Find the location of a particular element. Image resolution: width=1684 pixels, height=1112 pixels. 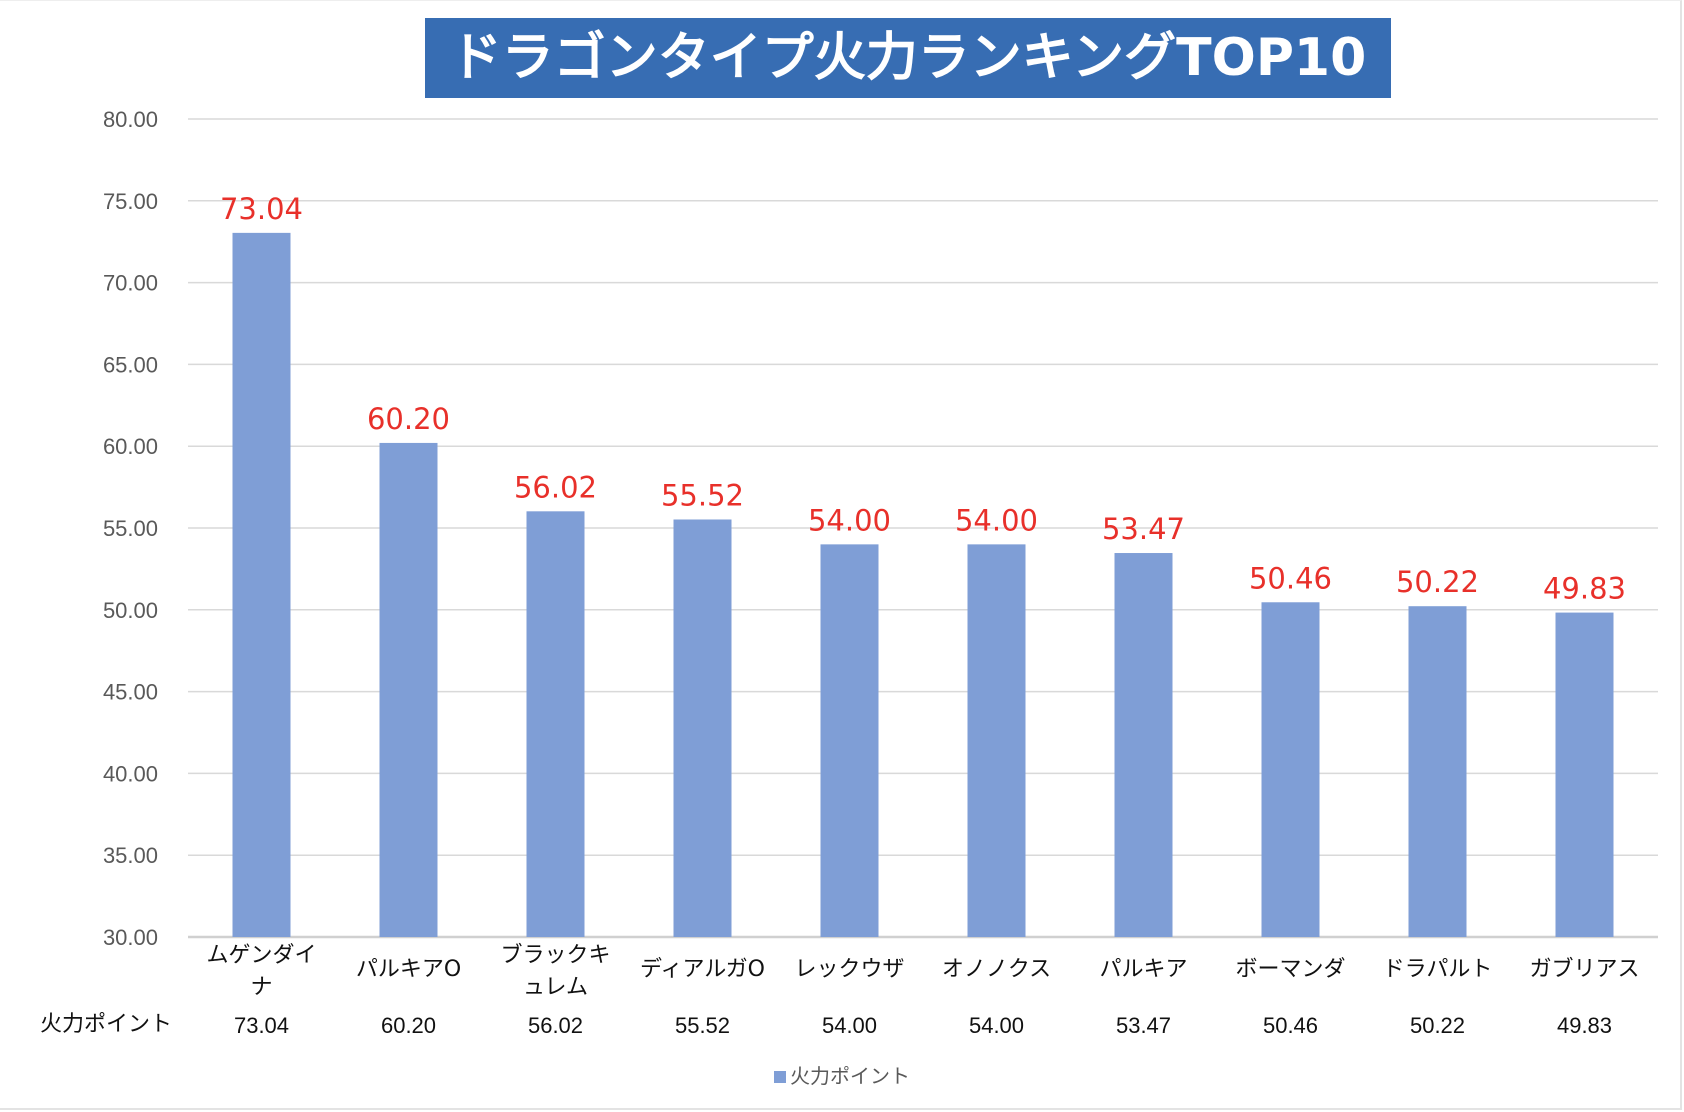

data-label: 53.47 is located at coordinates (1143, 529).